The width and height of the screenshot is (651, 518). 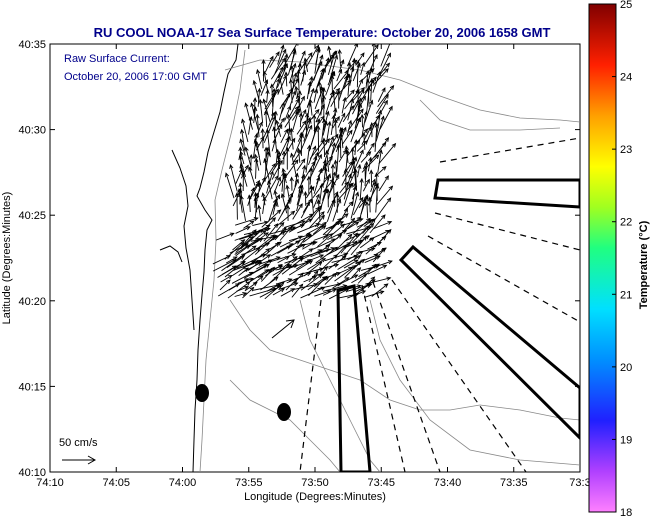 What do you see at coordinates (626, 223) in the screenshot?
I see `colorbar-tick-label: 22` at bounding box center [626, 223].